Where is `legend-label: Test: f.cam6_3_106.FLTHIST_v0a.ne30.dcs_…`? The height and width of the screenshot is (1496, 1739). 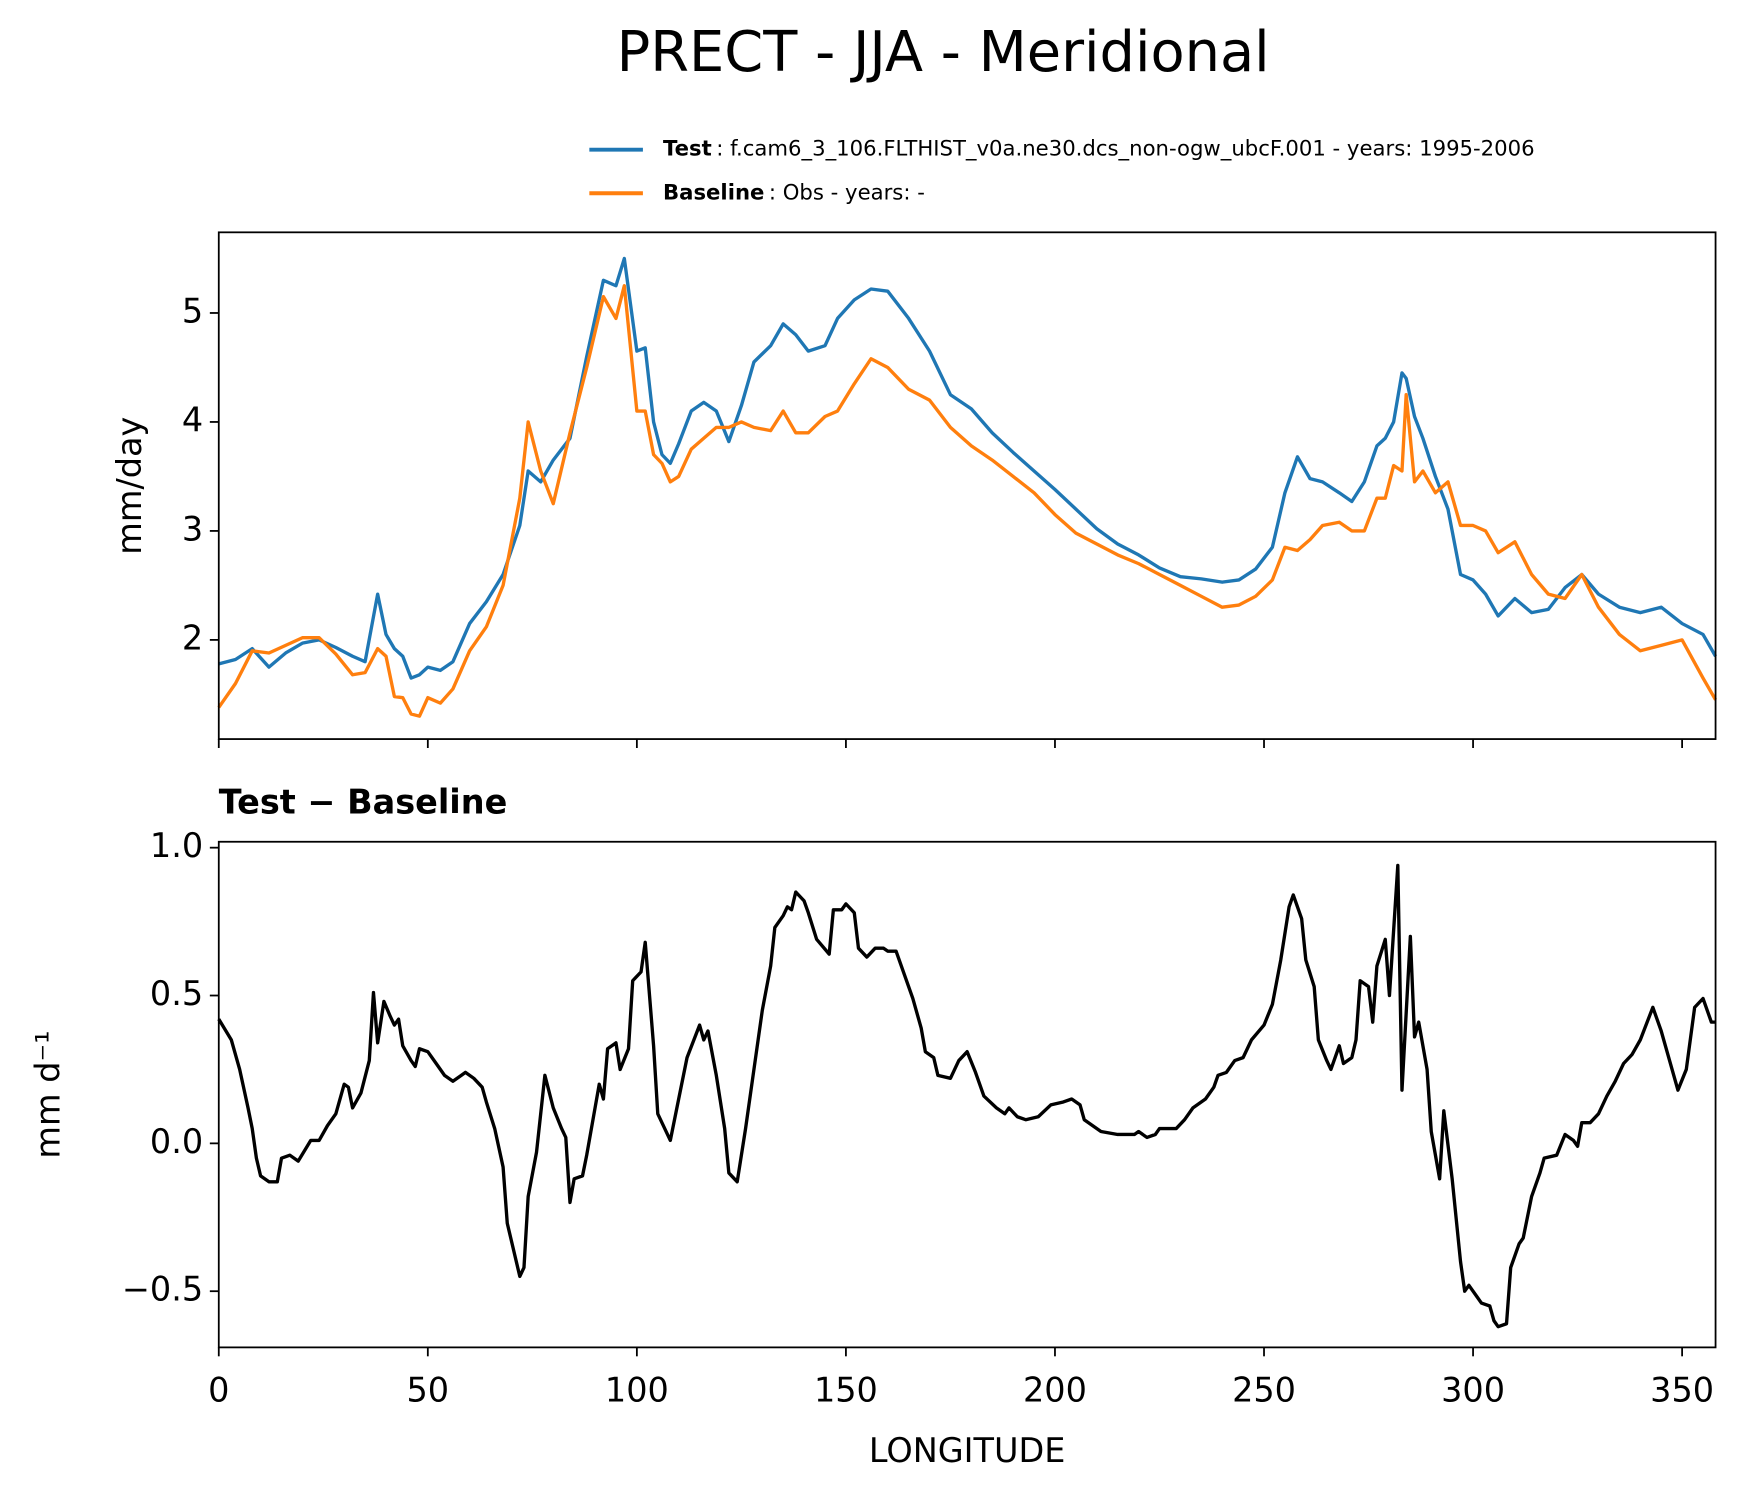 legend-label: Test: f.cam6_3_106.FLTHIST_v0a.ne30.dcs_… is located at coordinates (1099, 148).